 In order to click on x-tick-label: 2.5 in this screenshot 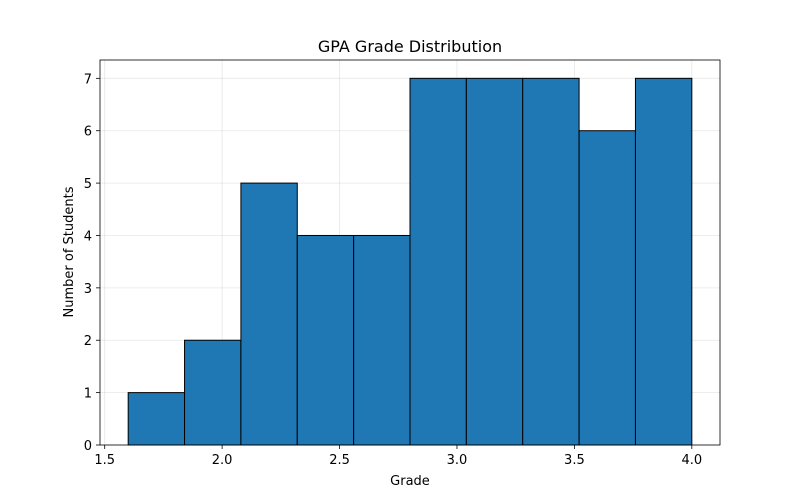, I will do `click(339, 460)`.